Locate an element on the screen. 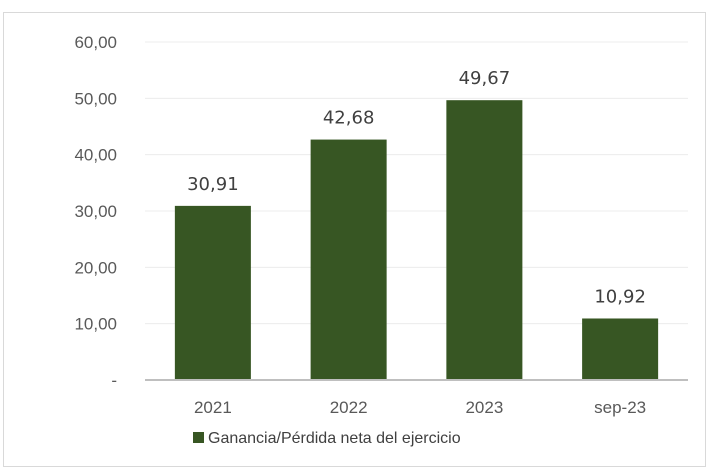 This screenshot has height=468, width=709. x-axis-tick-labels: 2021 2022 2023 sep-23 is located at coordinates (420, 407).